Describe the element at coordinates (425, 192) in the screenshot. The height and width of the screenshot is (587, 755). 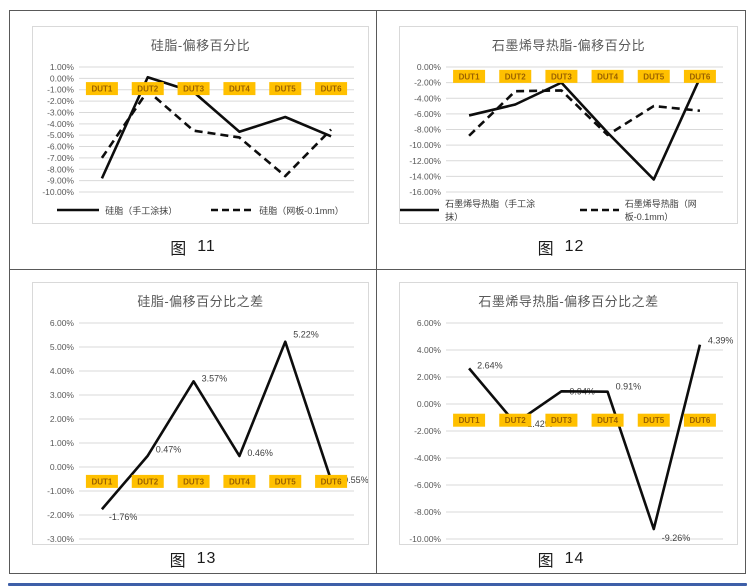
I see `svg-text: -16.00%` at that location.